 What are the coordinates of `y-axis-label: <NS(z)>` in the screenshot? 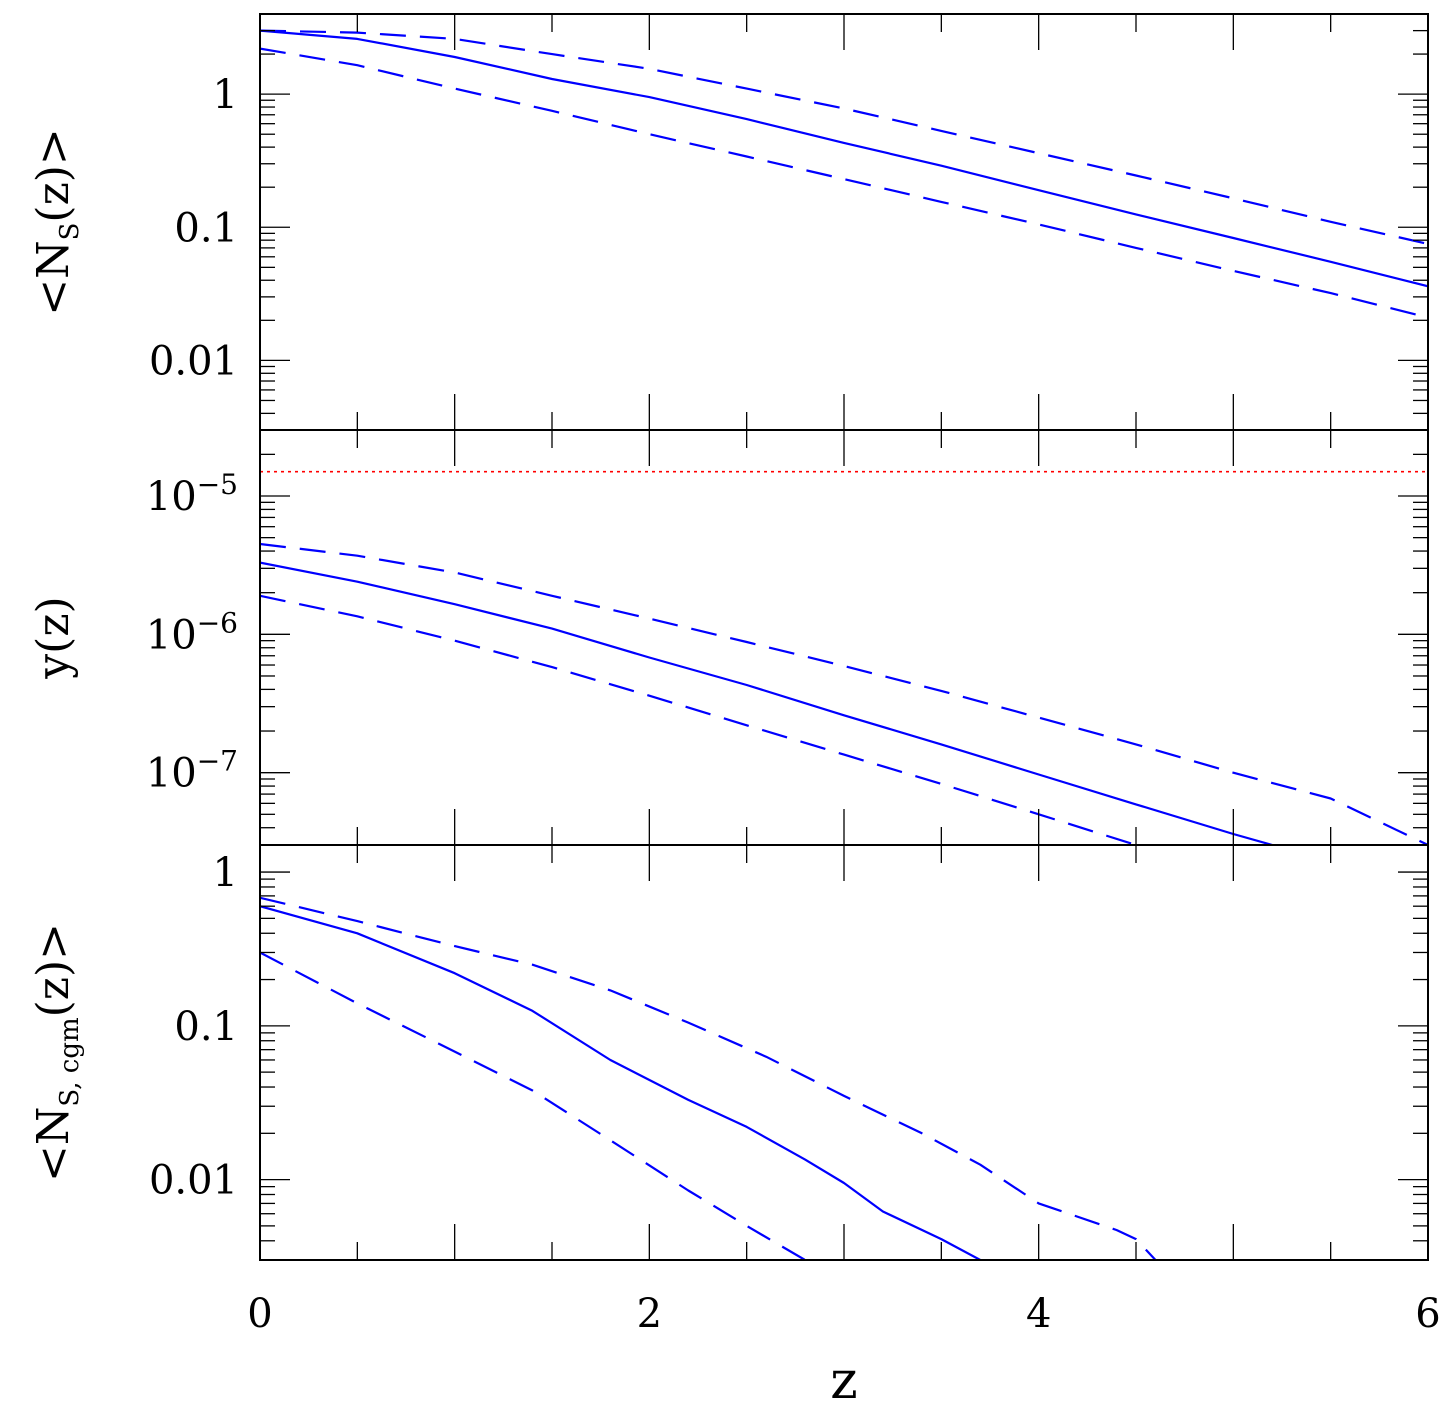 It's located at (56, 222).